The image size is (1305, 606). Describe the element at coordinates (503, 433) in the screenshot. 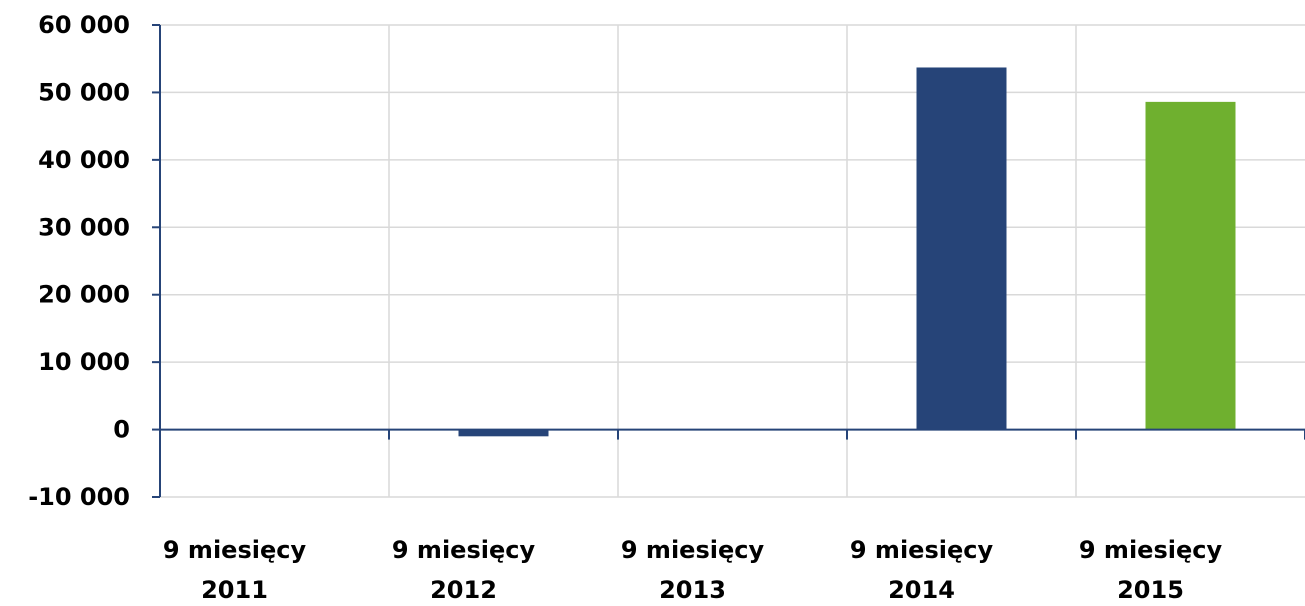

I see `bar-2012` at that location.